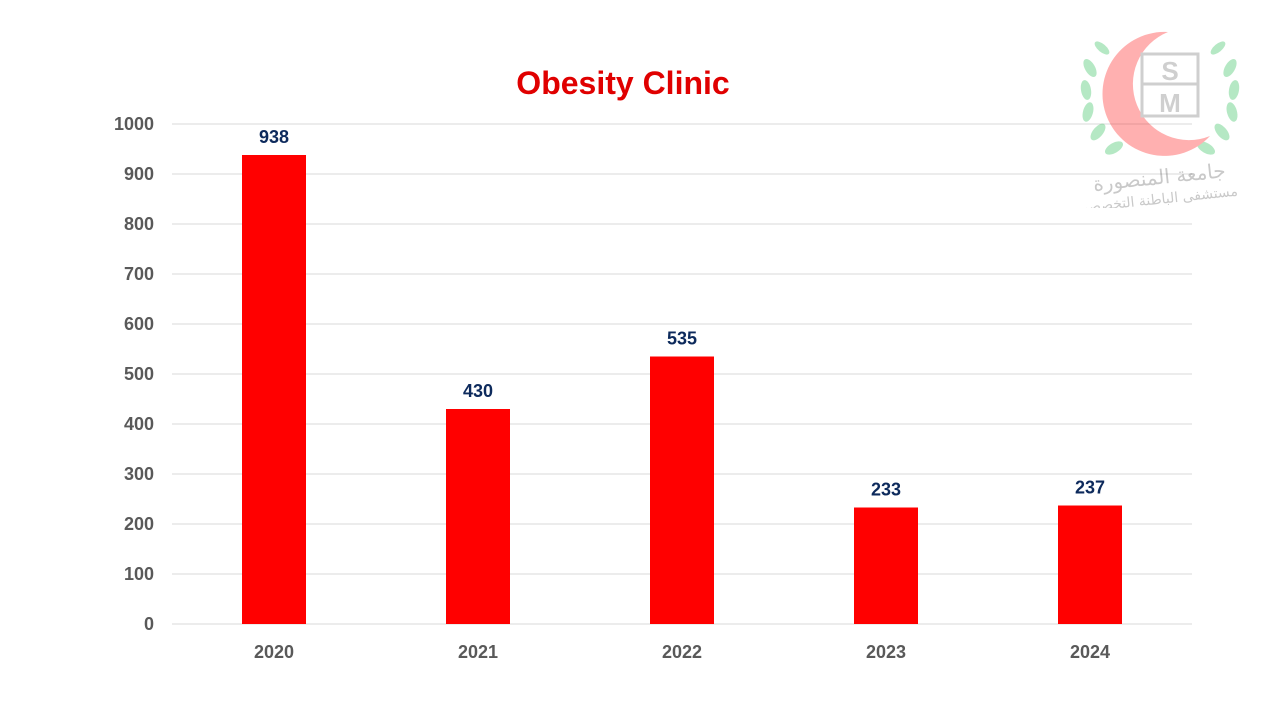  What do you see at coordinates (274, 389) in the screenshot?
I see `bar-2020` at bounding box center [274, 389].